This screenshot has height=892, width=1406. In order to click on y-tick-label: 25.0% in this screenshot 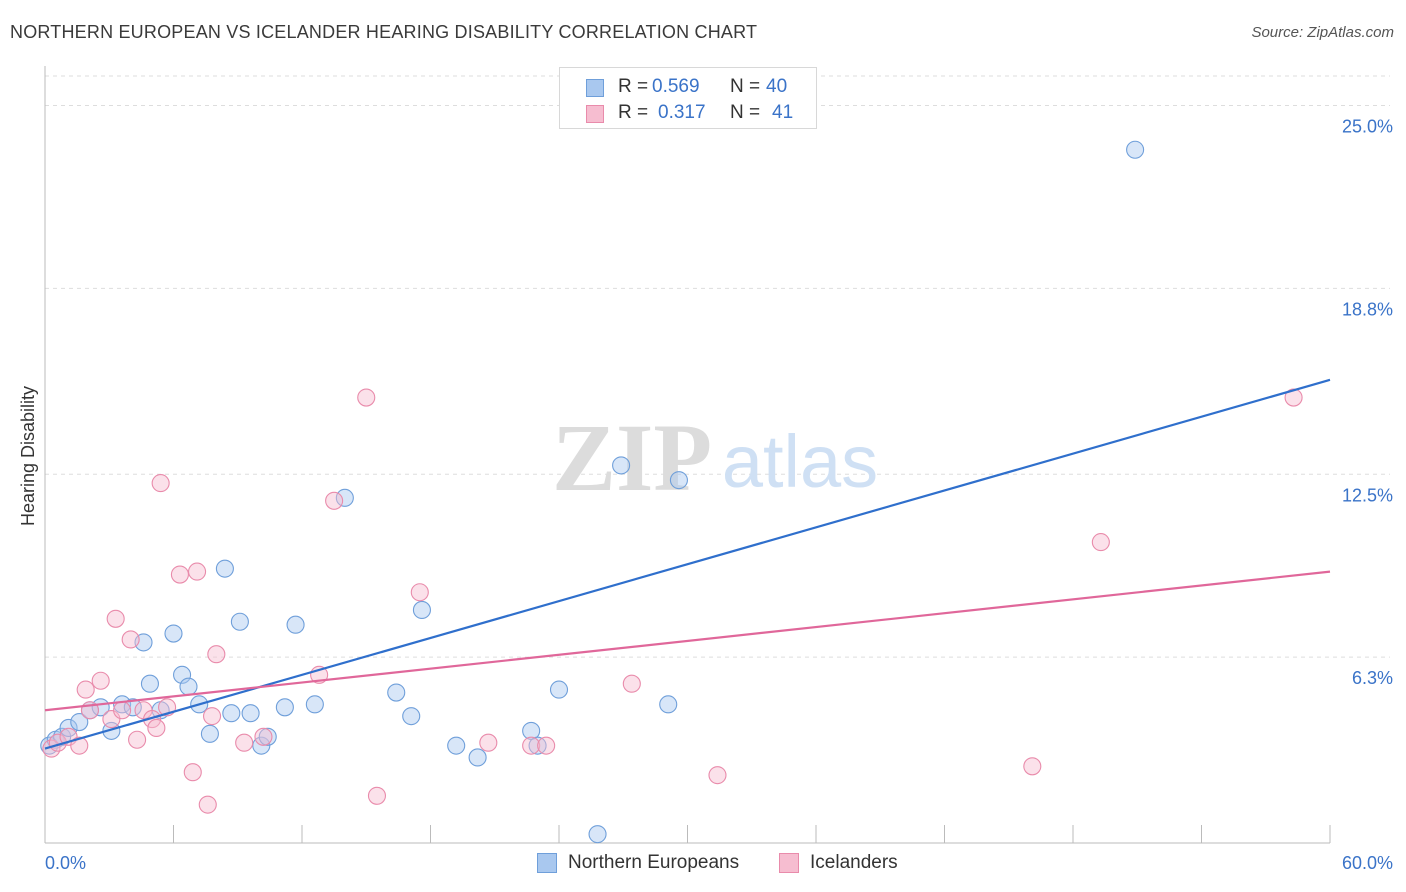, I will do `click(1367, 127)`.